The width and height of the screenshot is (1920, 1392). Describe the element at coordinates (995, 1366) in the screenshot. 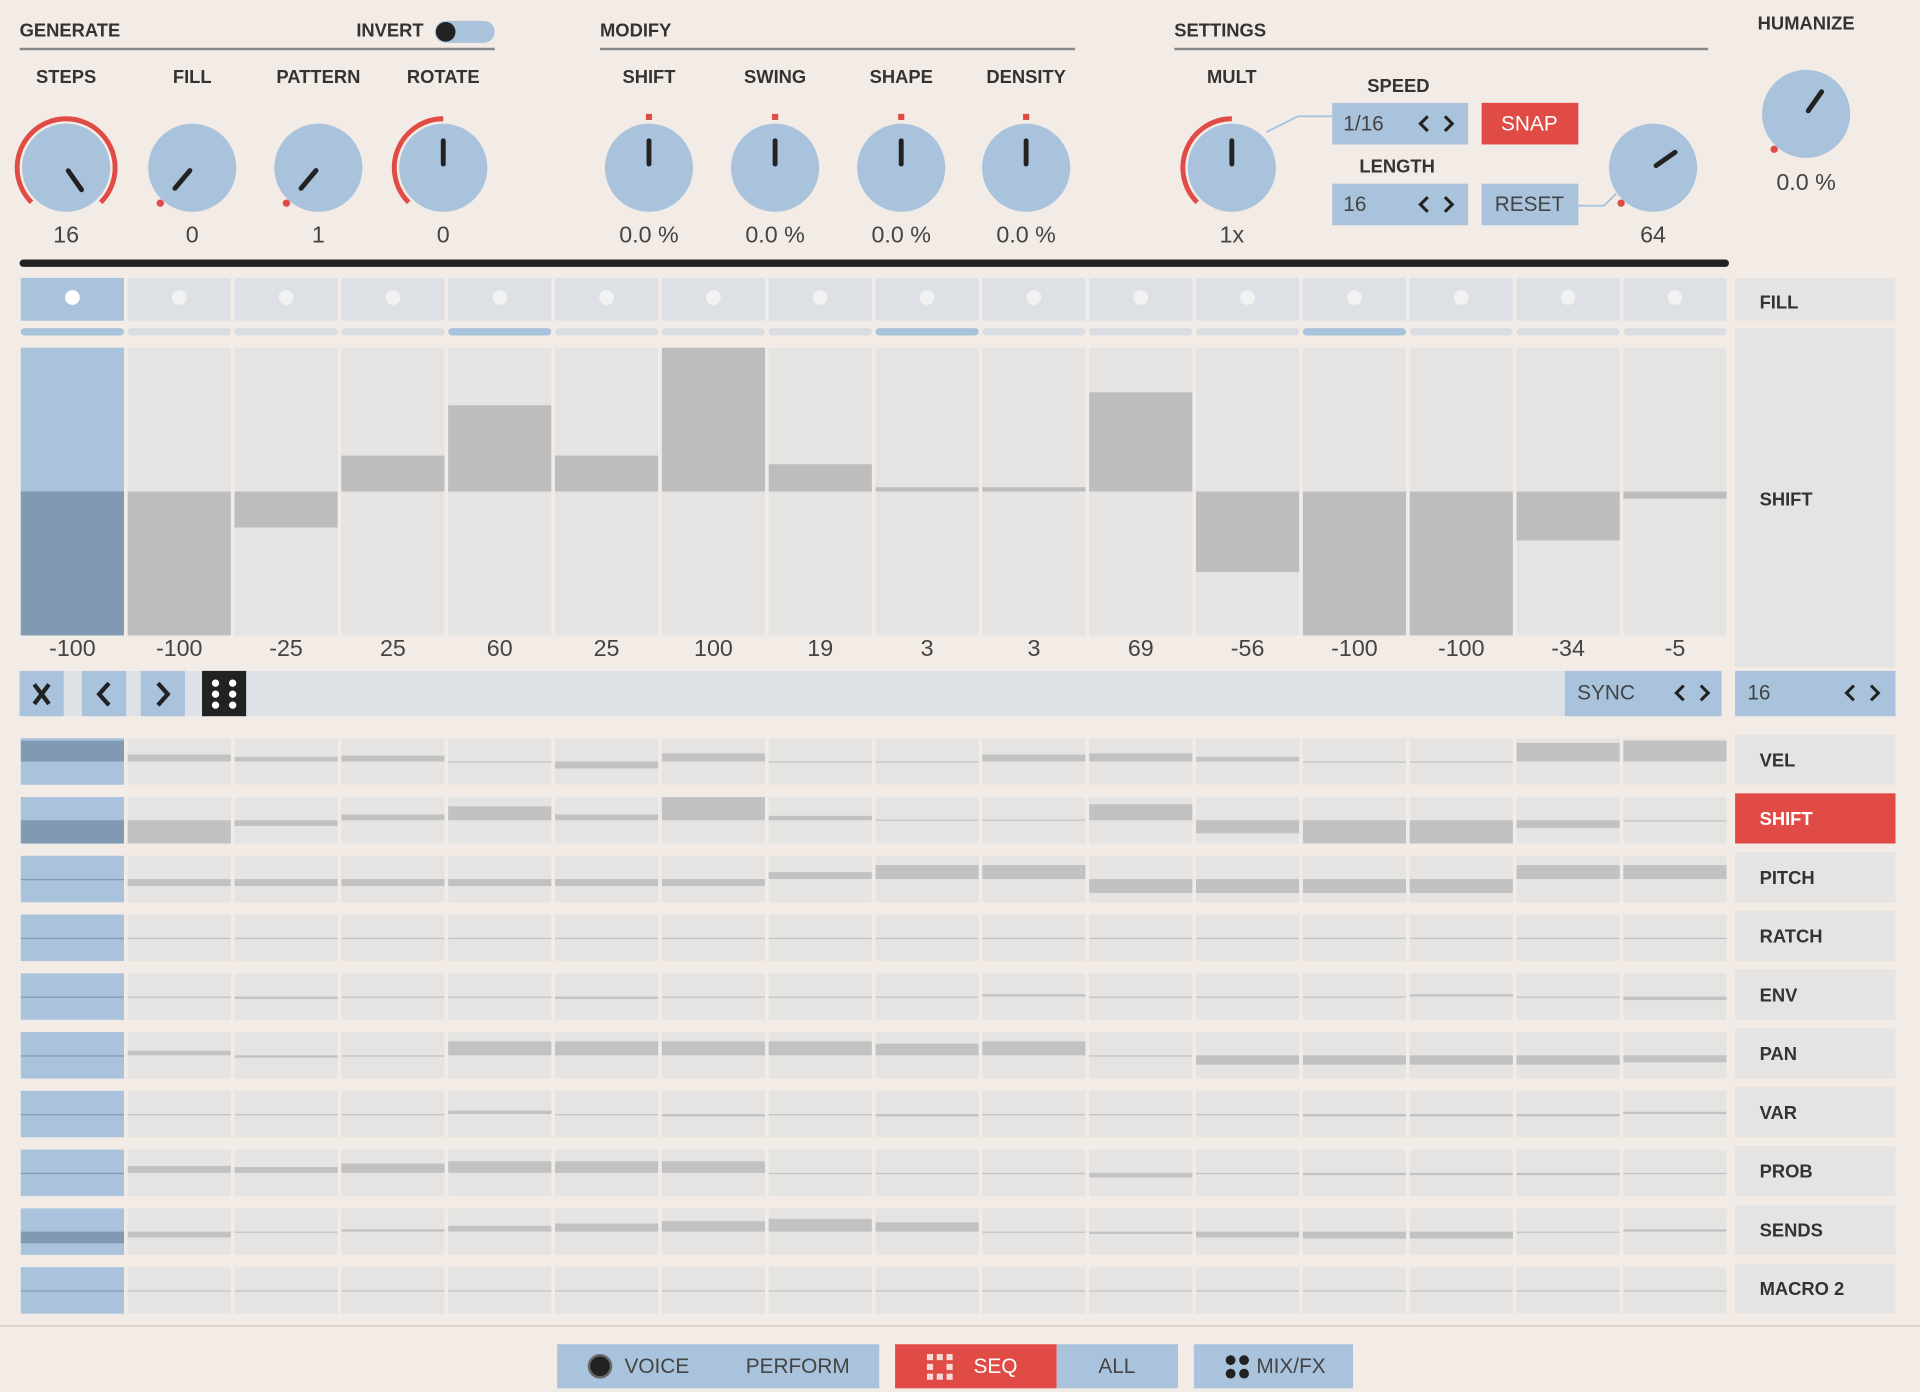

I see `tab: SEQ` at that location.